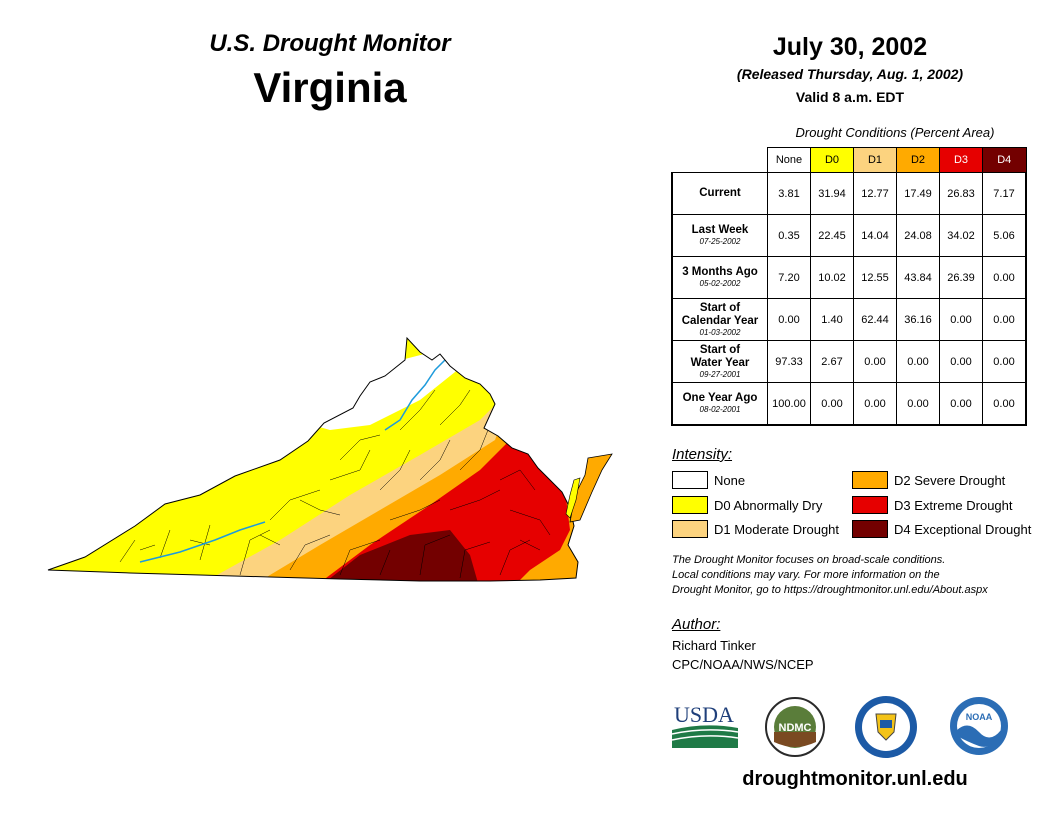  What do you see at coordinates (941, 529) in the screenshot?
I see `legend-item-d4: D4 Exceptional Drought` at bounding box center [941, 529].